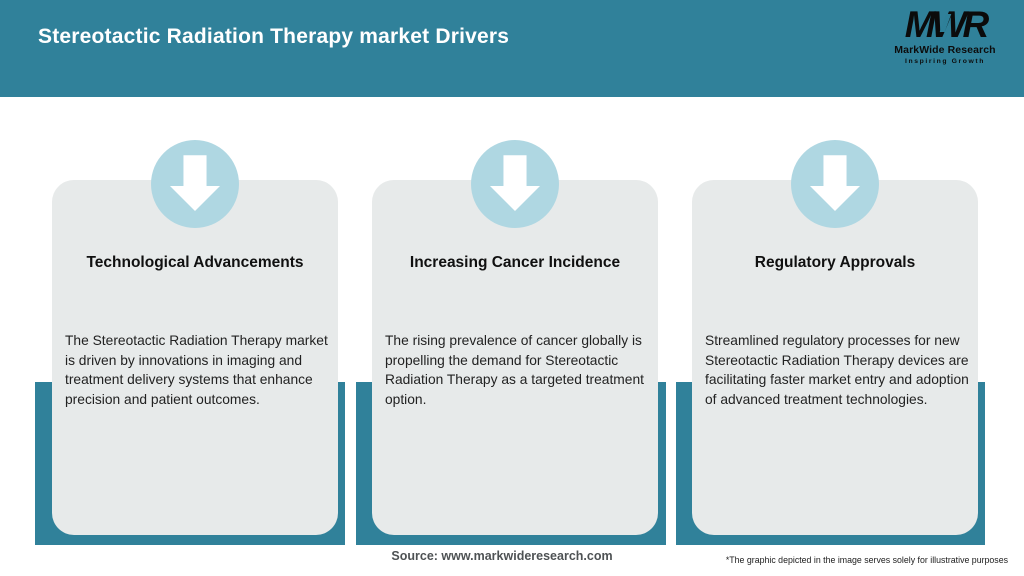 The height and width of the screenshot is (576, 1024). What do you see at coordinates (945, 61) in the screenshot?
I see `logo-tagline: Inspiring Growth` at bounding box center [945, 61].